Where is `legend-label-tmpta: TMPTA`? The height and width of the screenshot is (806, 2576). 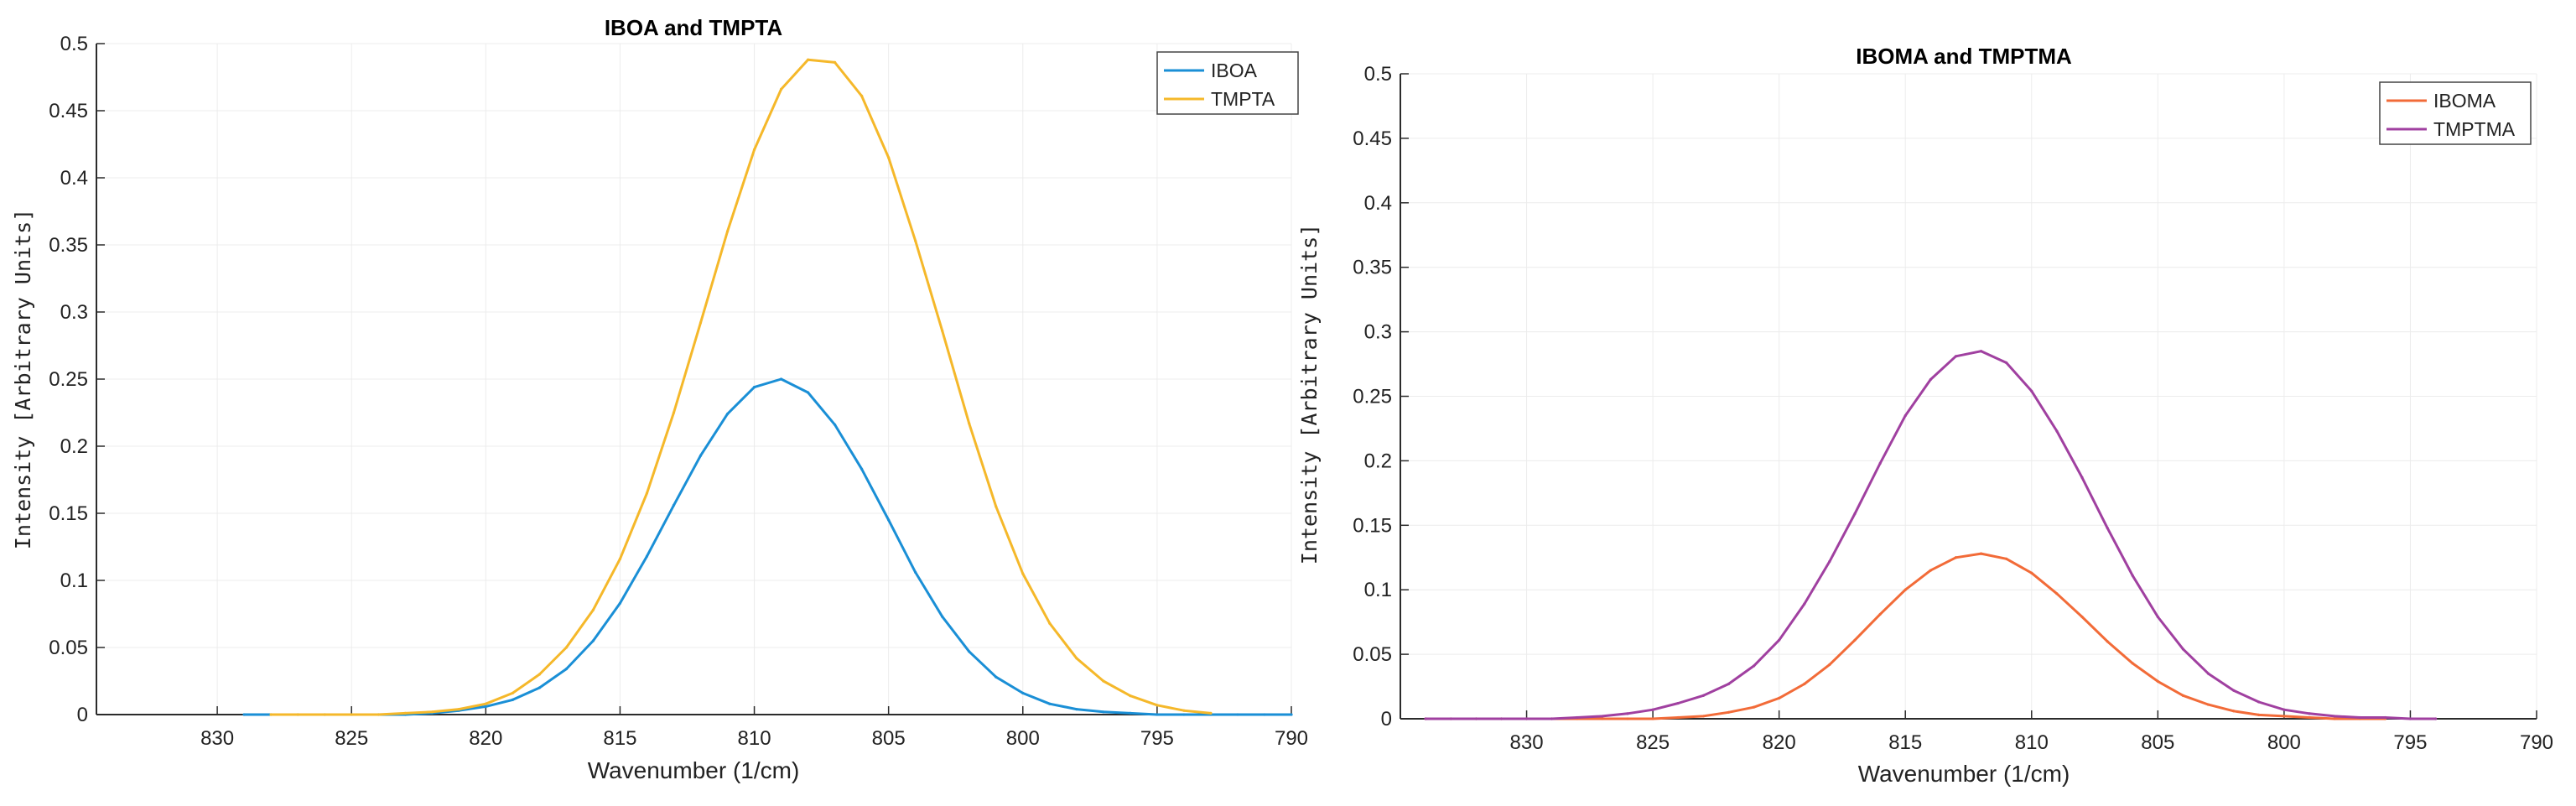
legend-label-tmpta: TMPTA is located at coordinates (1243, 99).